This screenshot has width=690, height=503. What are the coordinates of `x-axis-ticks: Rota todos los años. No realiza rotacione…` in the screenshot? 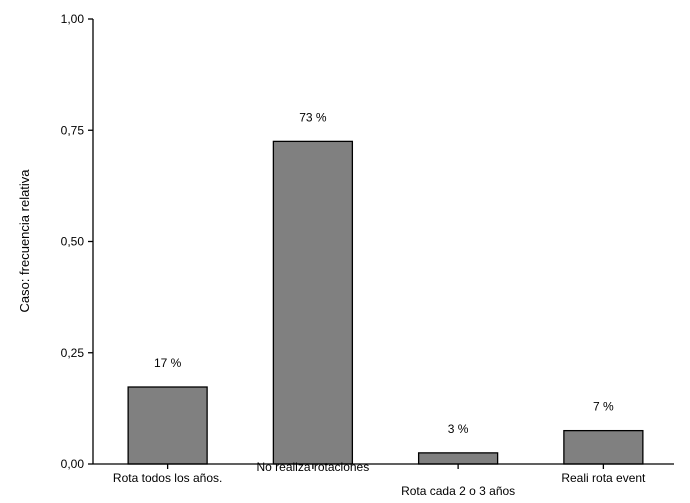 It's located at (379, 479).